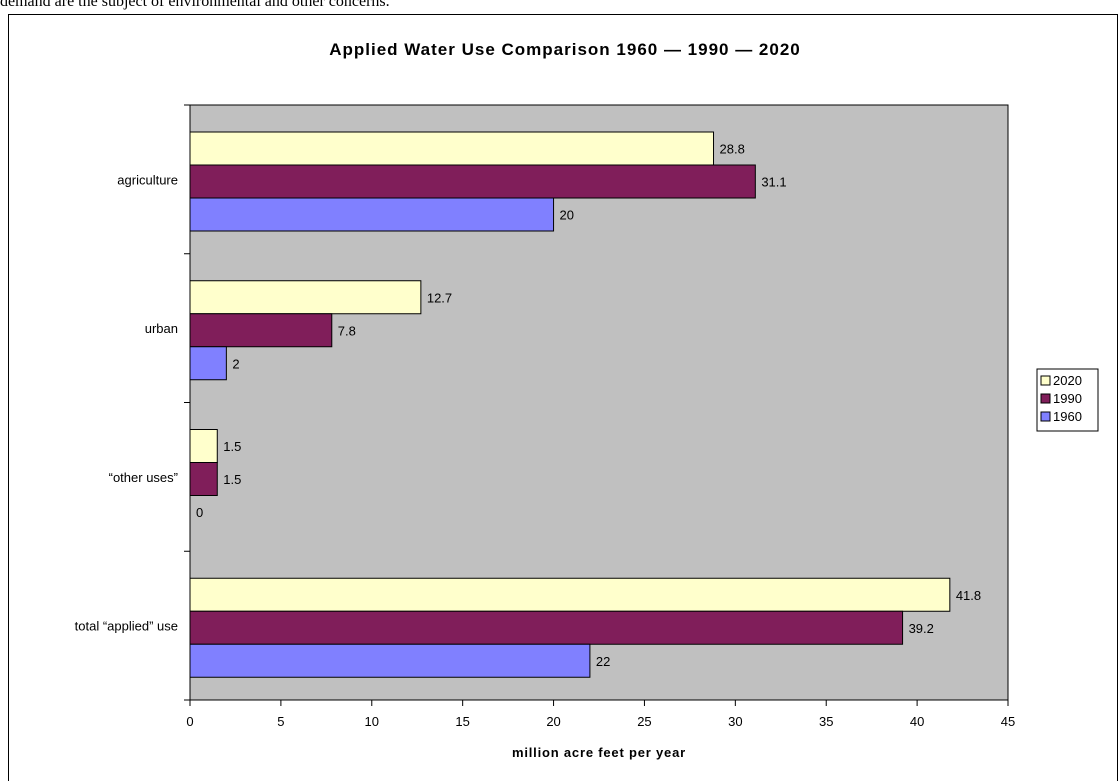 Image resolution: width=1119 pixels, height=781 pixels. I want to click on legend: 2020 1990 1960, so click(1067, 400).